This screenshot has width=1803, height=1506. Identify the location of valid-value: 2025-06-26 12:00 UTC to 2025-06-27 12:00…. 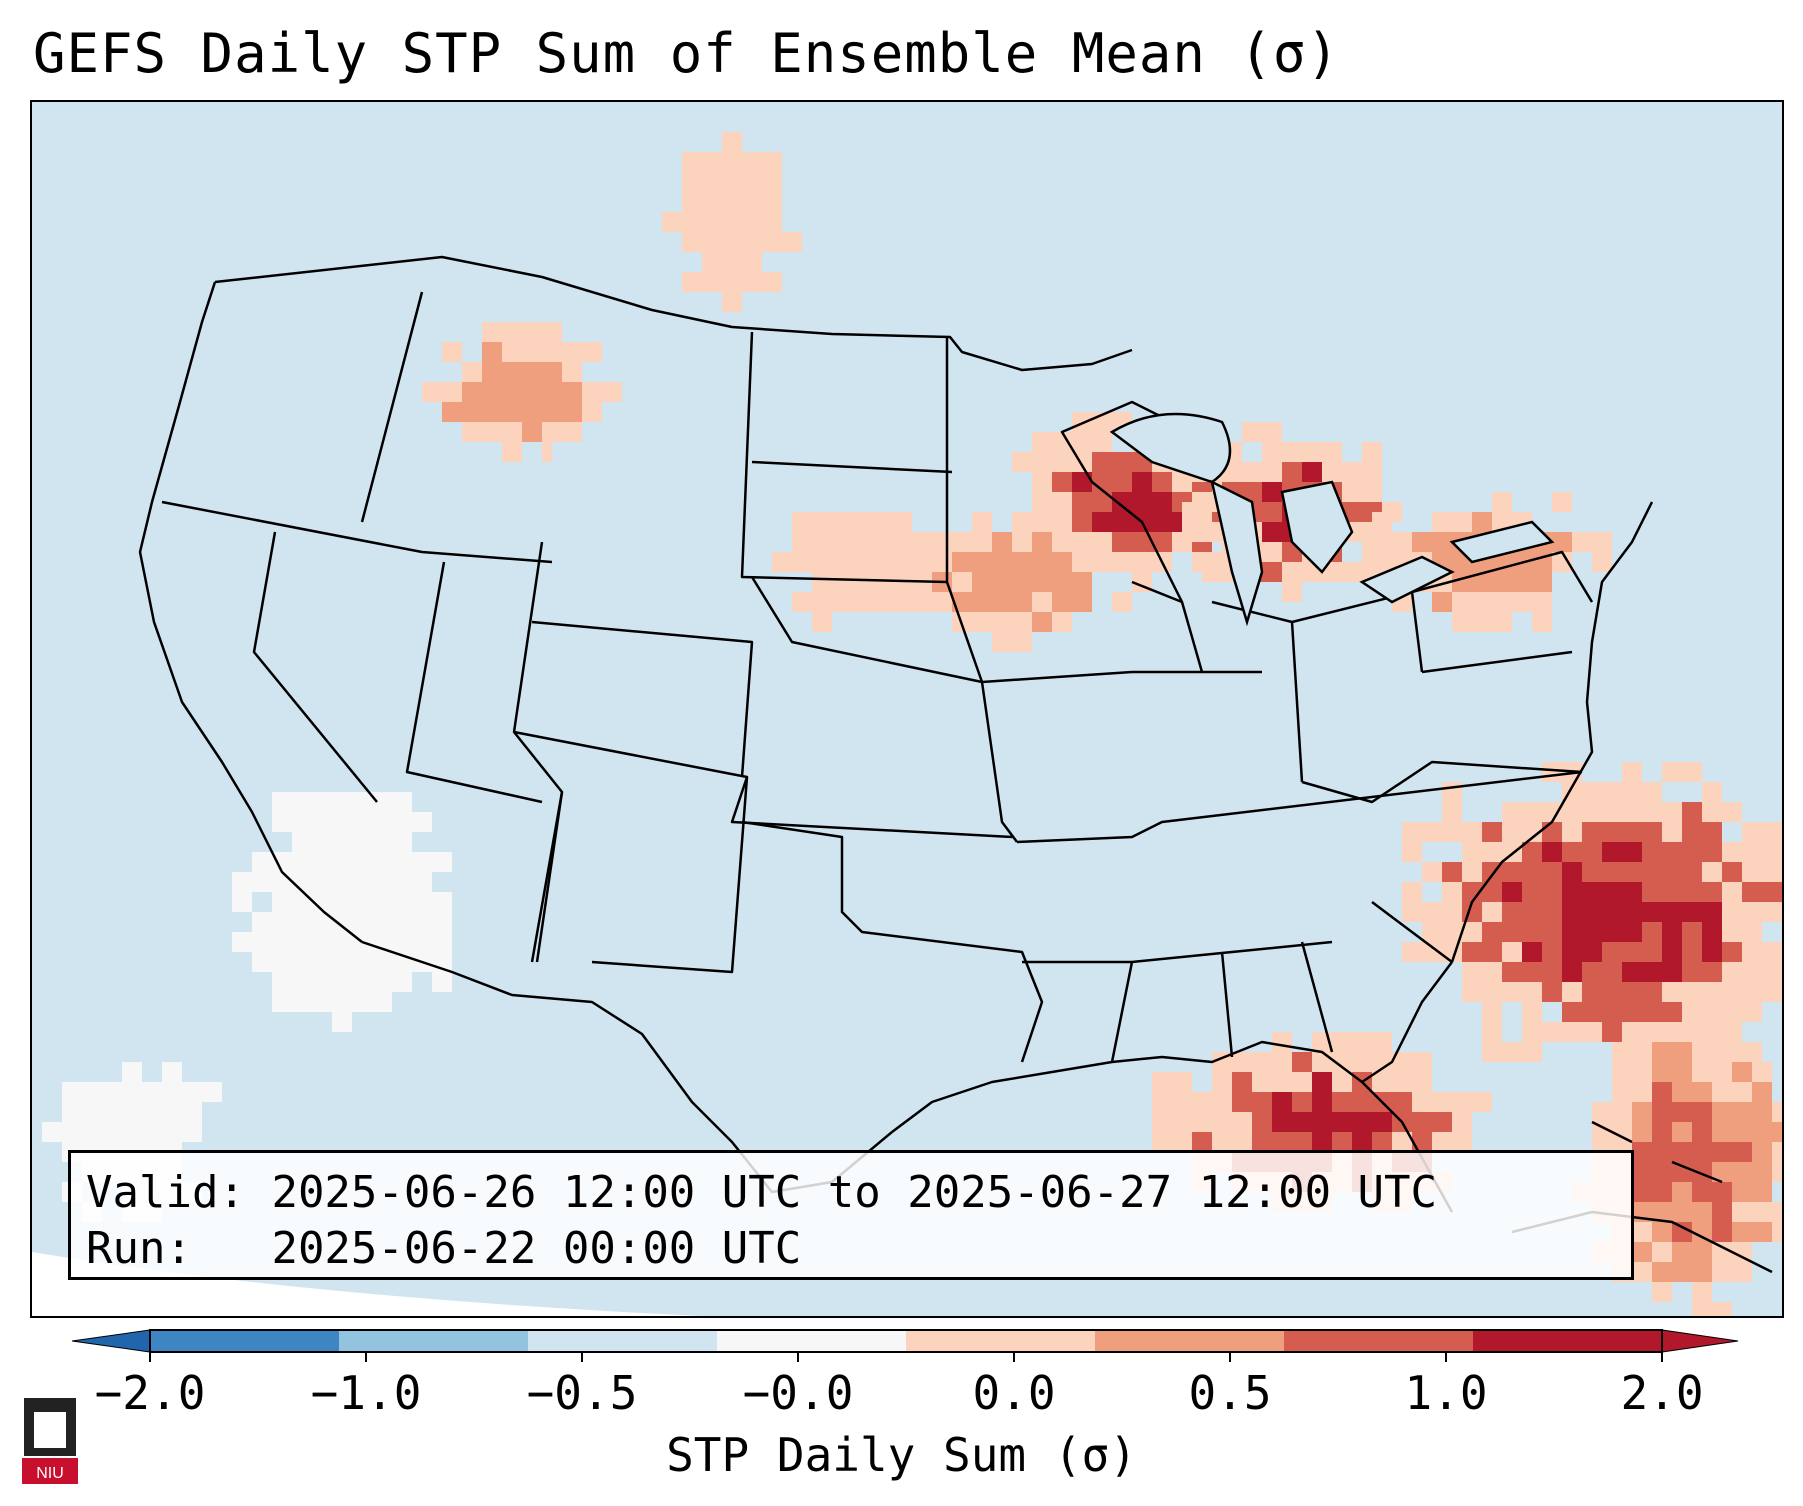
(854, 1192).